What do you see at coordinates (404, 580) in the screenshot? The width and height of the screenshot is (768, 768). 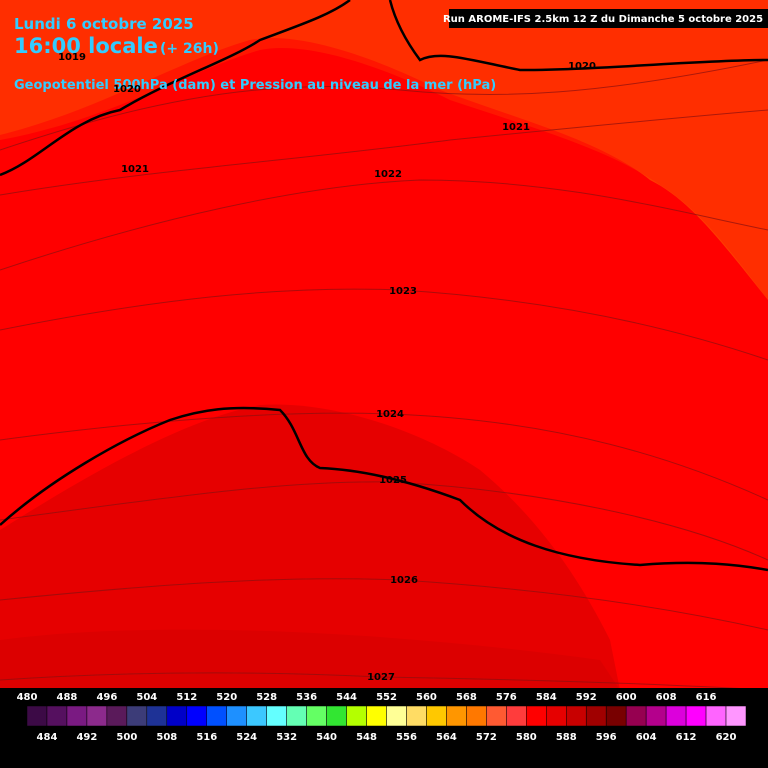 I see `isobar-label: 1026` at bounding box center [404, 580].